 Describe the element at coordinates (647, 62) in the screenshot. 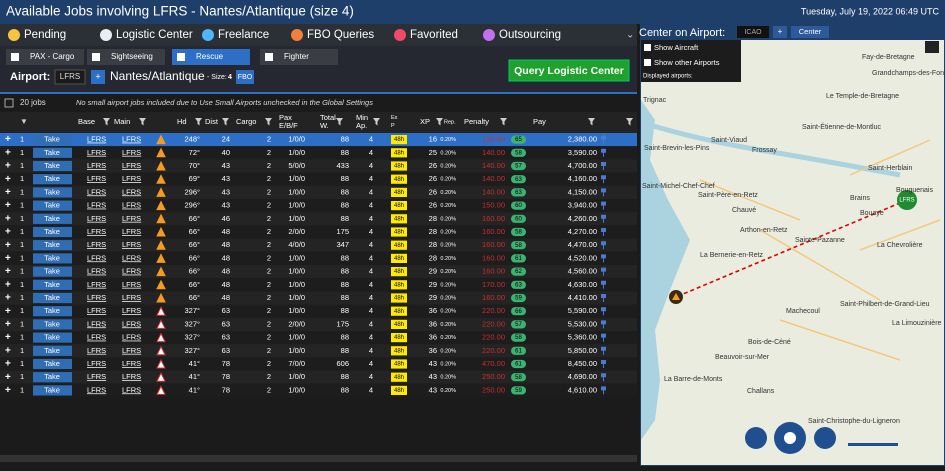

I see `show-other-box` at that location.